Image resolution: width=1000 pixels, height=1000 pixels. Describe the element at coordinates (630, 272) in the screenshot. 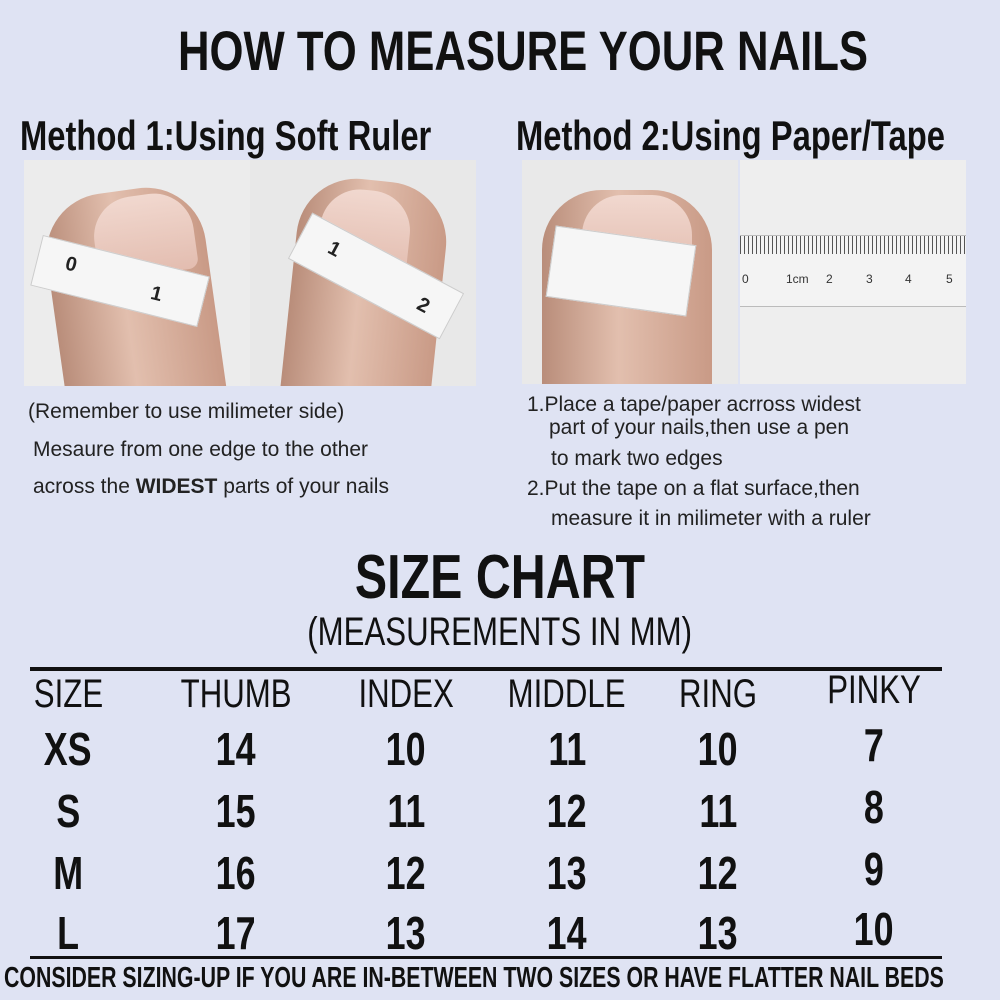

I see `paper-tape-photo` at that location.